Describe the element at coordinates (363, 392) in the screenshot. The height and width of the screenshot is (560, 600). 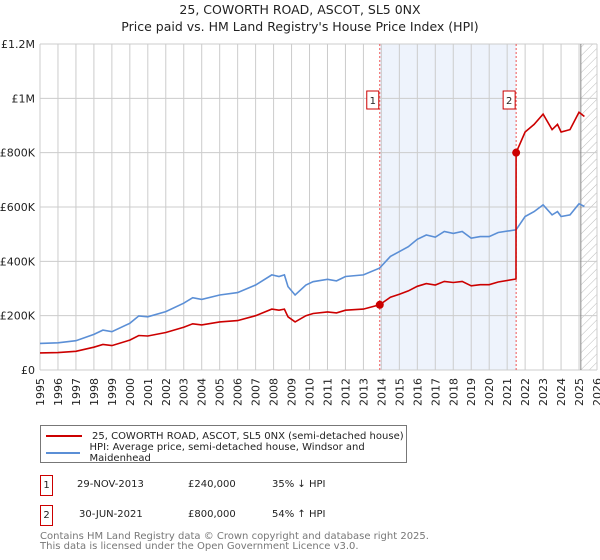
I see `x-tick-label: 2013` at that location.